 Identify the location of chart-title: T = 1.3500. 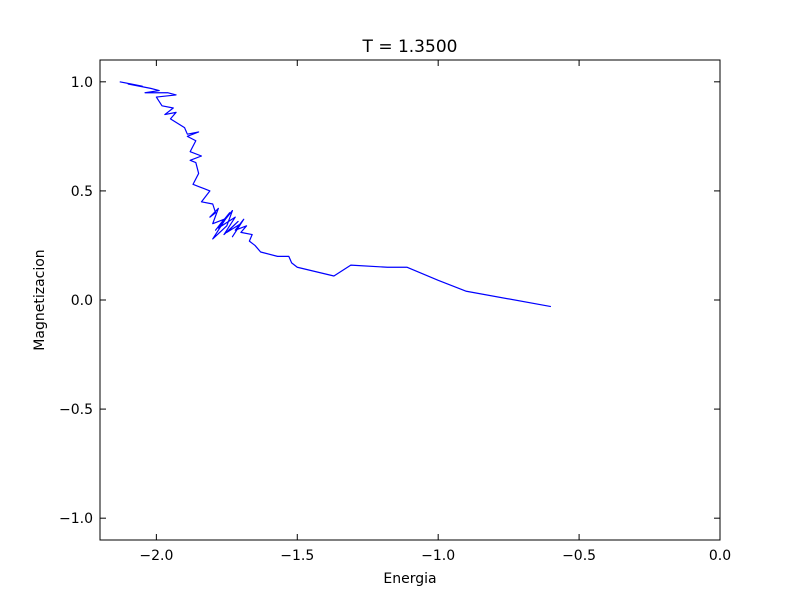
(410, 47).